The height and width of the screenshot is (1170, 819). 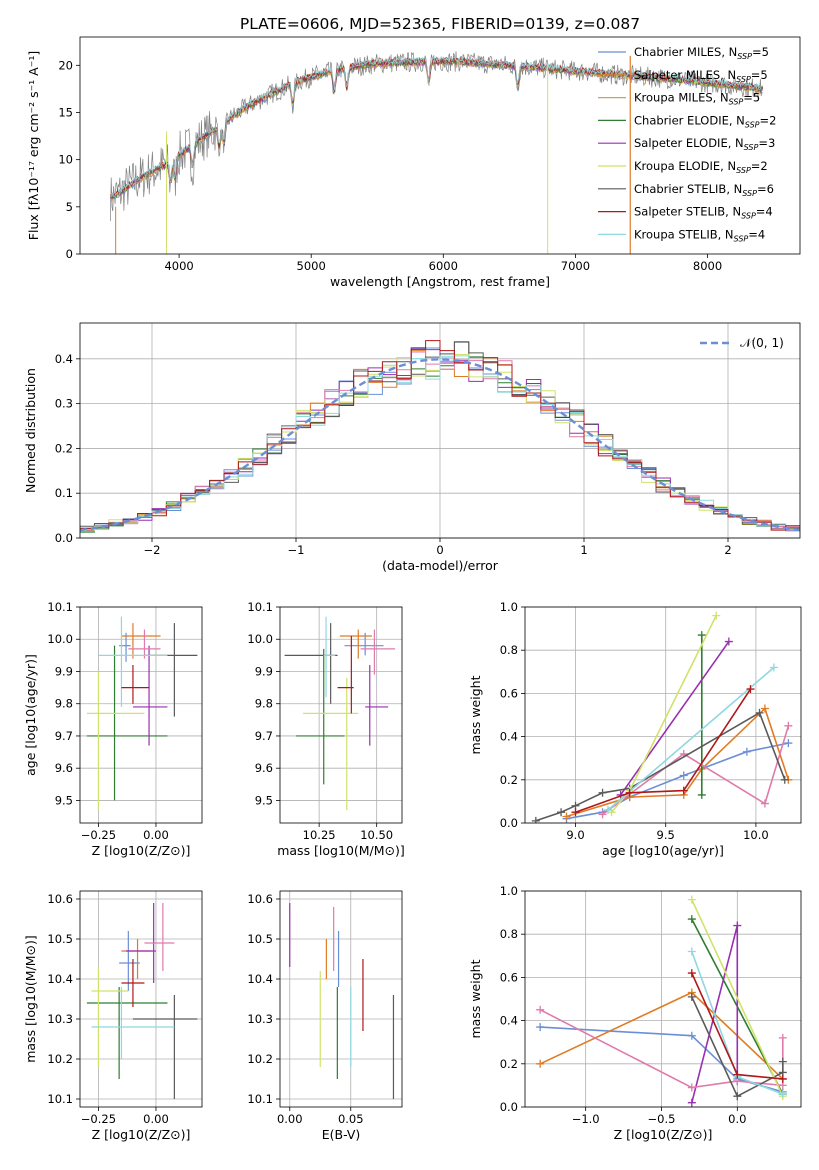 I want to click on legend-label: Kroupa STELIB, NSSP=4, so click(x=699, y=235).